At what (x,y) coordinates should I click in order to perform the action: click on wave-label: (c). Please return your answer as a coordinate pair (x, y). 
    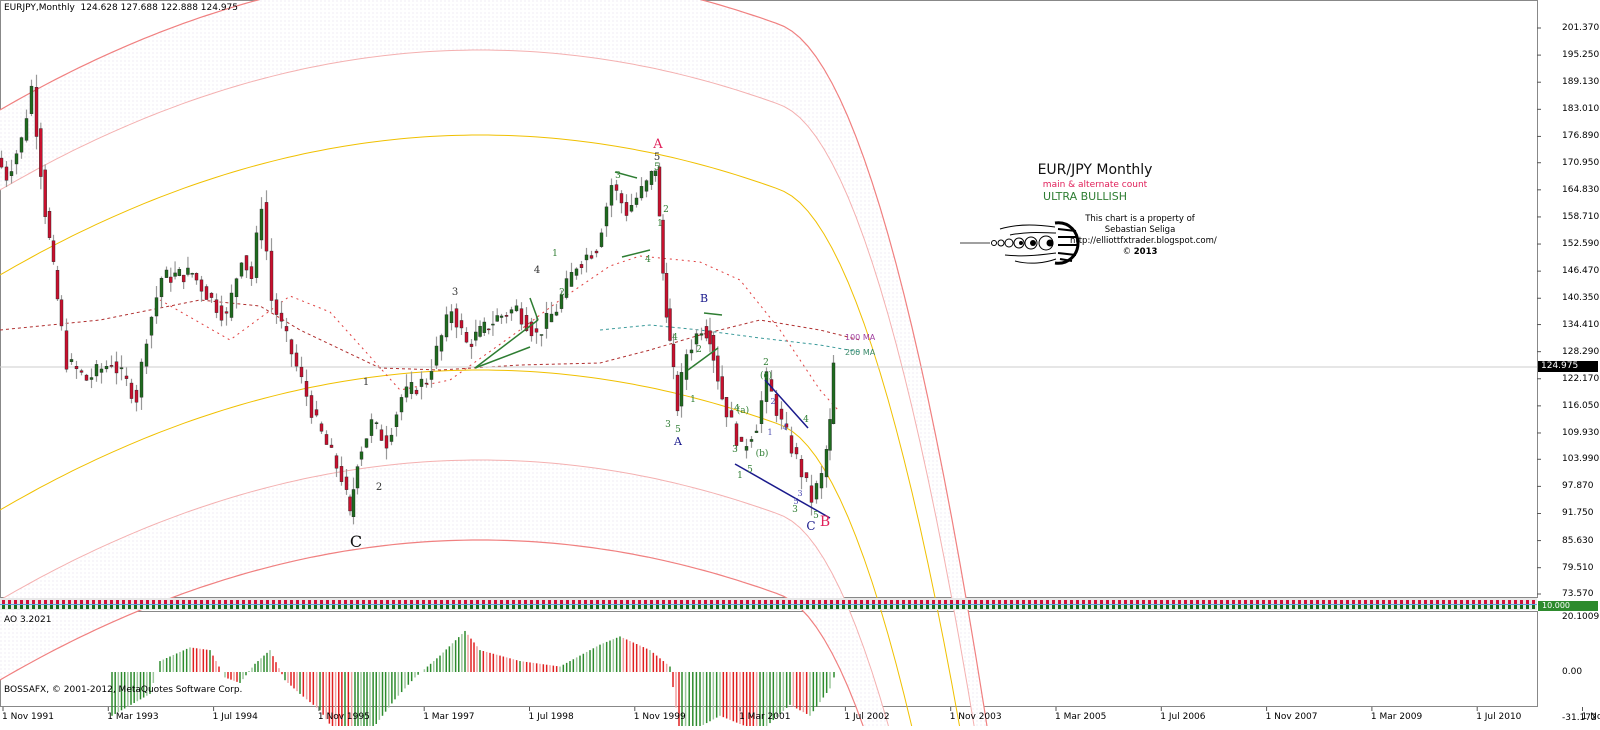
    Looking at the image, I should click on (766, 375).